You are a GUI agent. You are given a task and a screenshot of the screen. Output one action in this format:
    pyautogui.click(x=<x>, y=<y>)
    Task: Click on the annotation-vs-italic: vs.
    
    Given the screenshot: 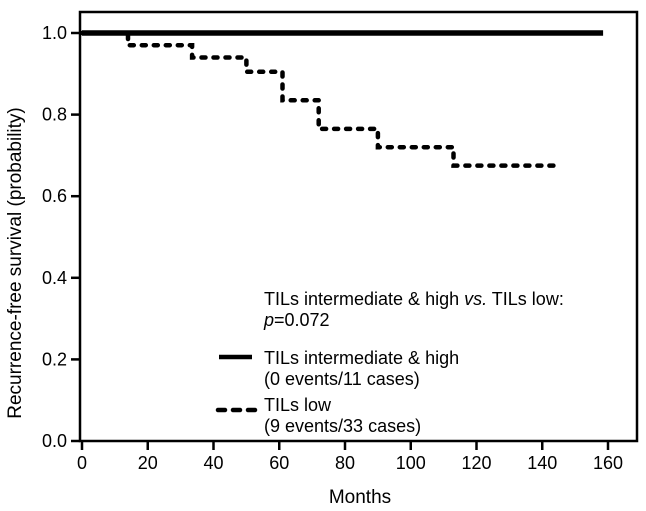 What is the action you would take?
    pyautogui.click(x=475, y=299)
    